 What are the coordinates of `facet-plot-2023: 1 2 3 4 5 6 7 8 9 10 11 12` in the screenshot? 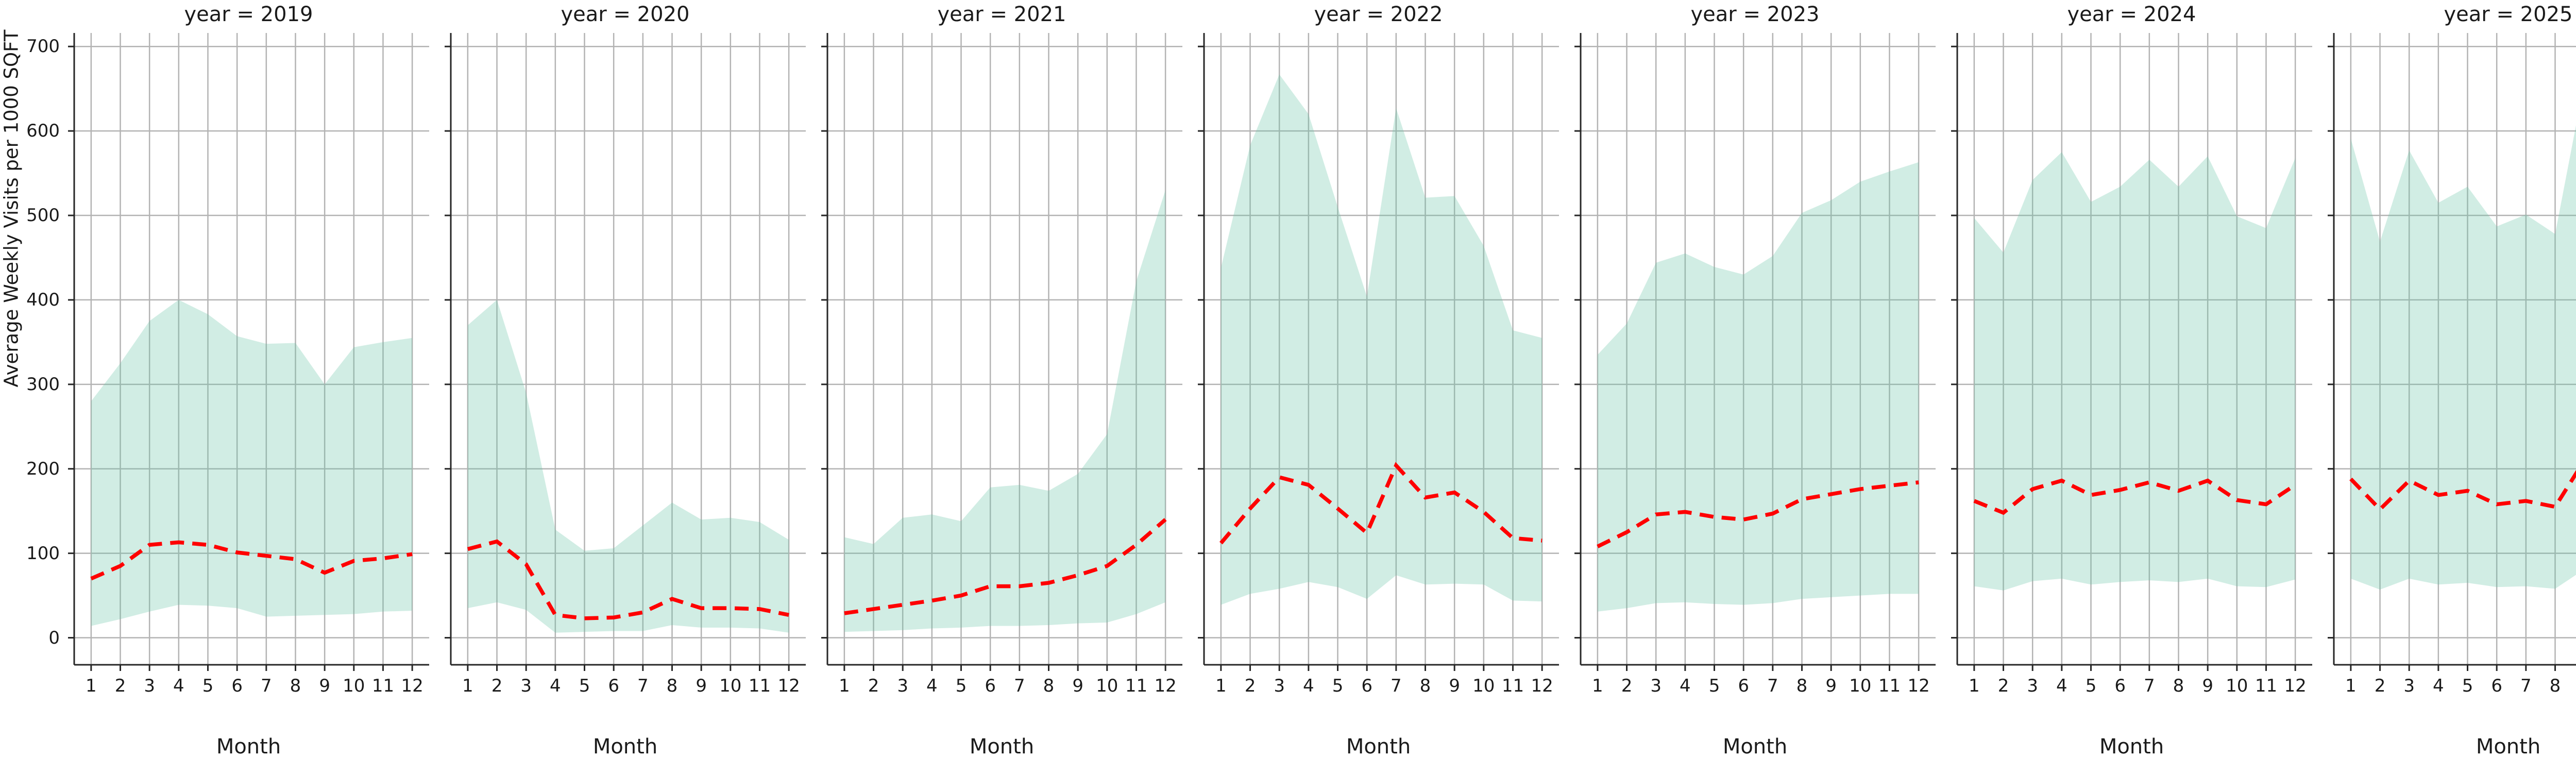 It's located at (1755, 364).